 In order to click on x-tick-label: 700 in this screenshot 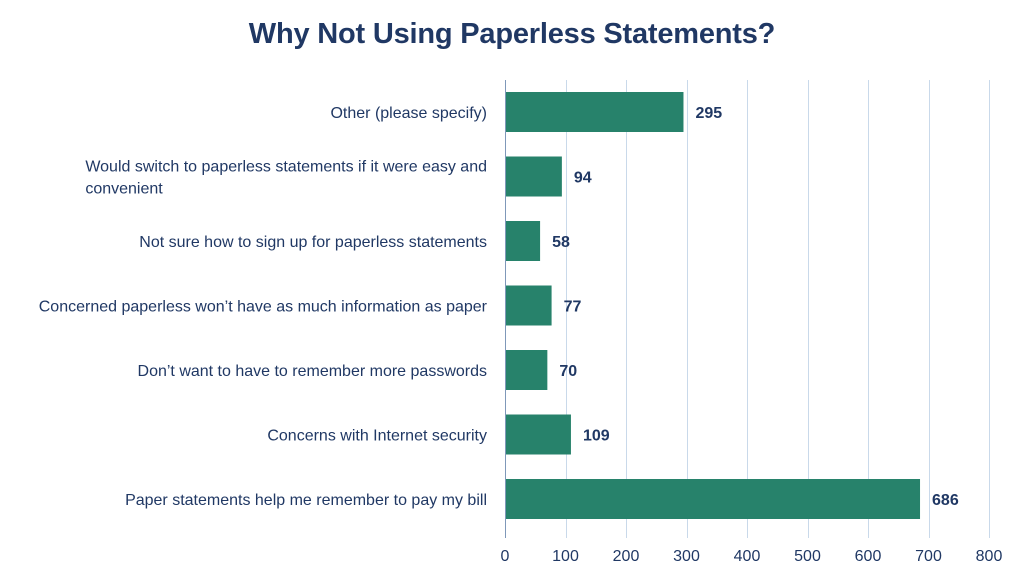, I will do `click(928, 556)`.